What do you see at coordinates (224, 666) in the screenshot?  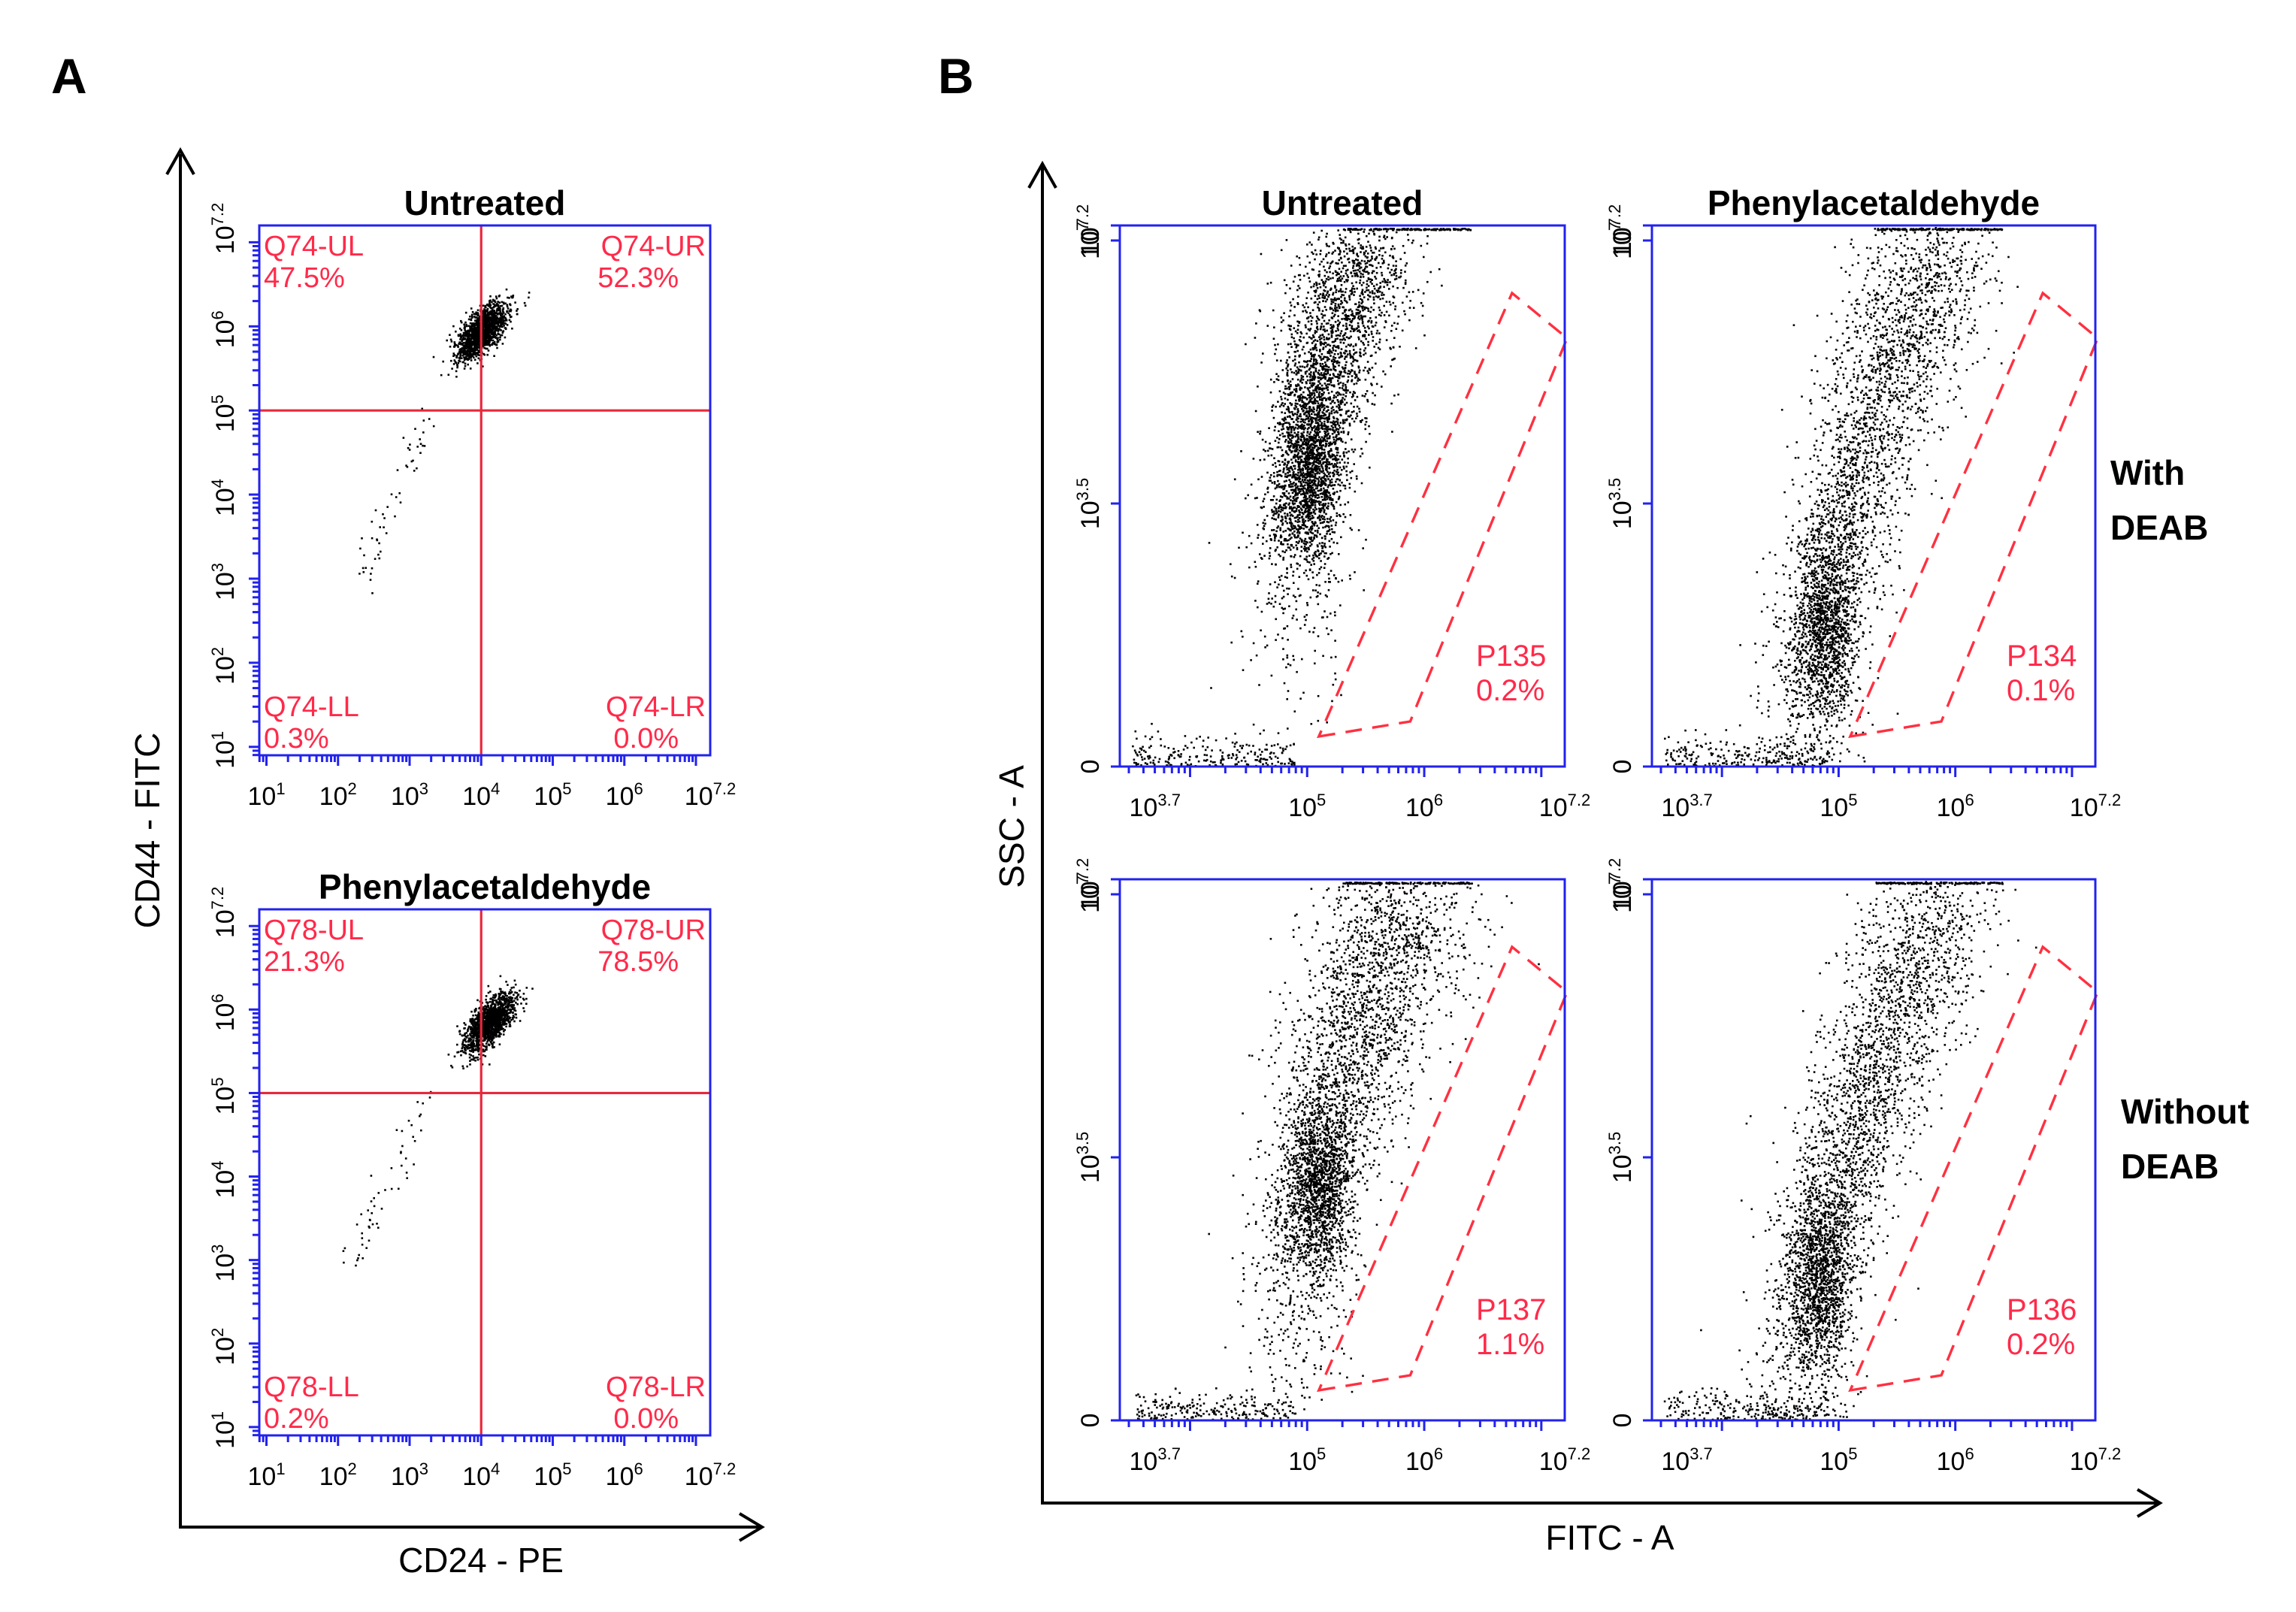 I see `y-tick-label: 102` at bounding box center [224, 666].